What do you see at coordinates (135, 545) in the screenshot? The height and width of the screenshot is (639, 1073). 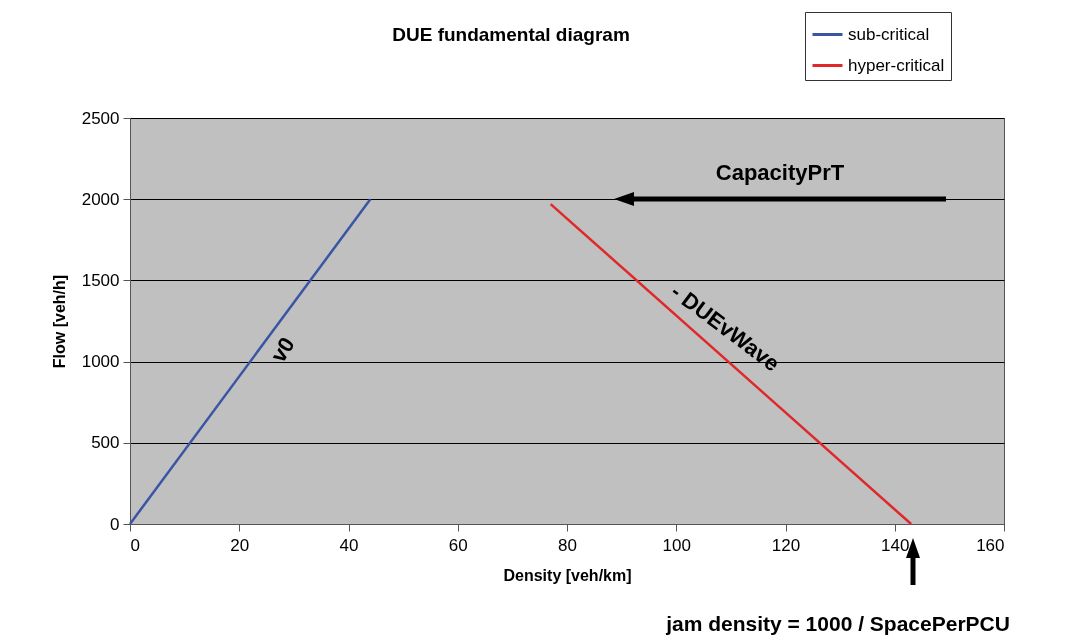 I see `x-tick-label: 0` at bounding box center [135, 545].